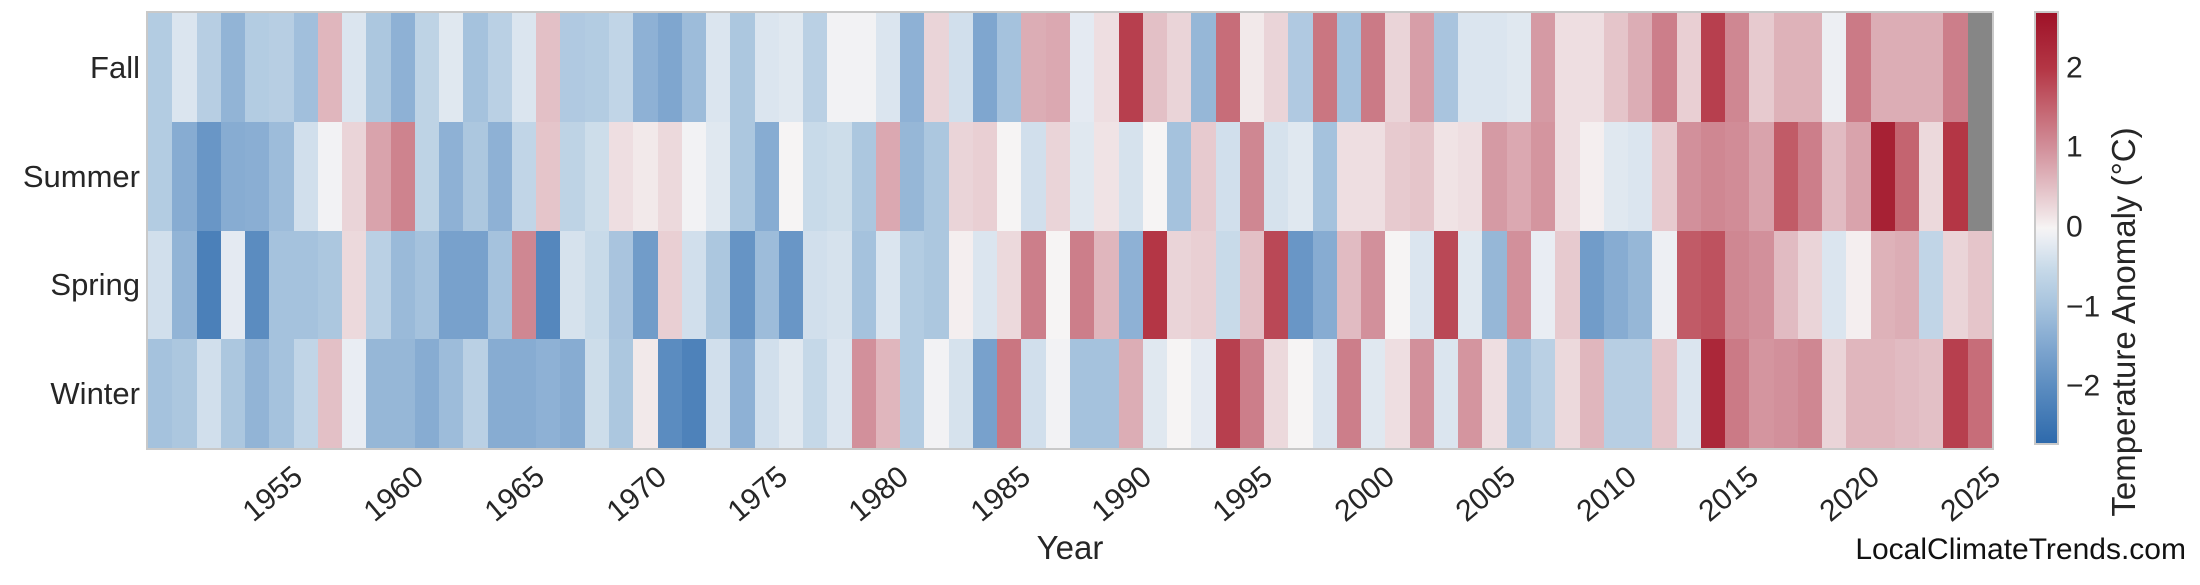 Image resolution: width=2200 pixels, height=585 pixels. I want to click on x-tick-label: 2025, so click(1971, 494).